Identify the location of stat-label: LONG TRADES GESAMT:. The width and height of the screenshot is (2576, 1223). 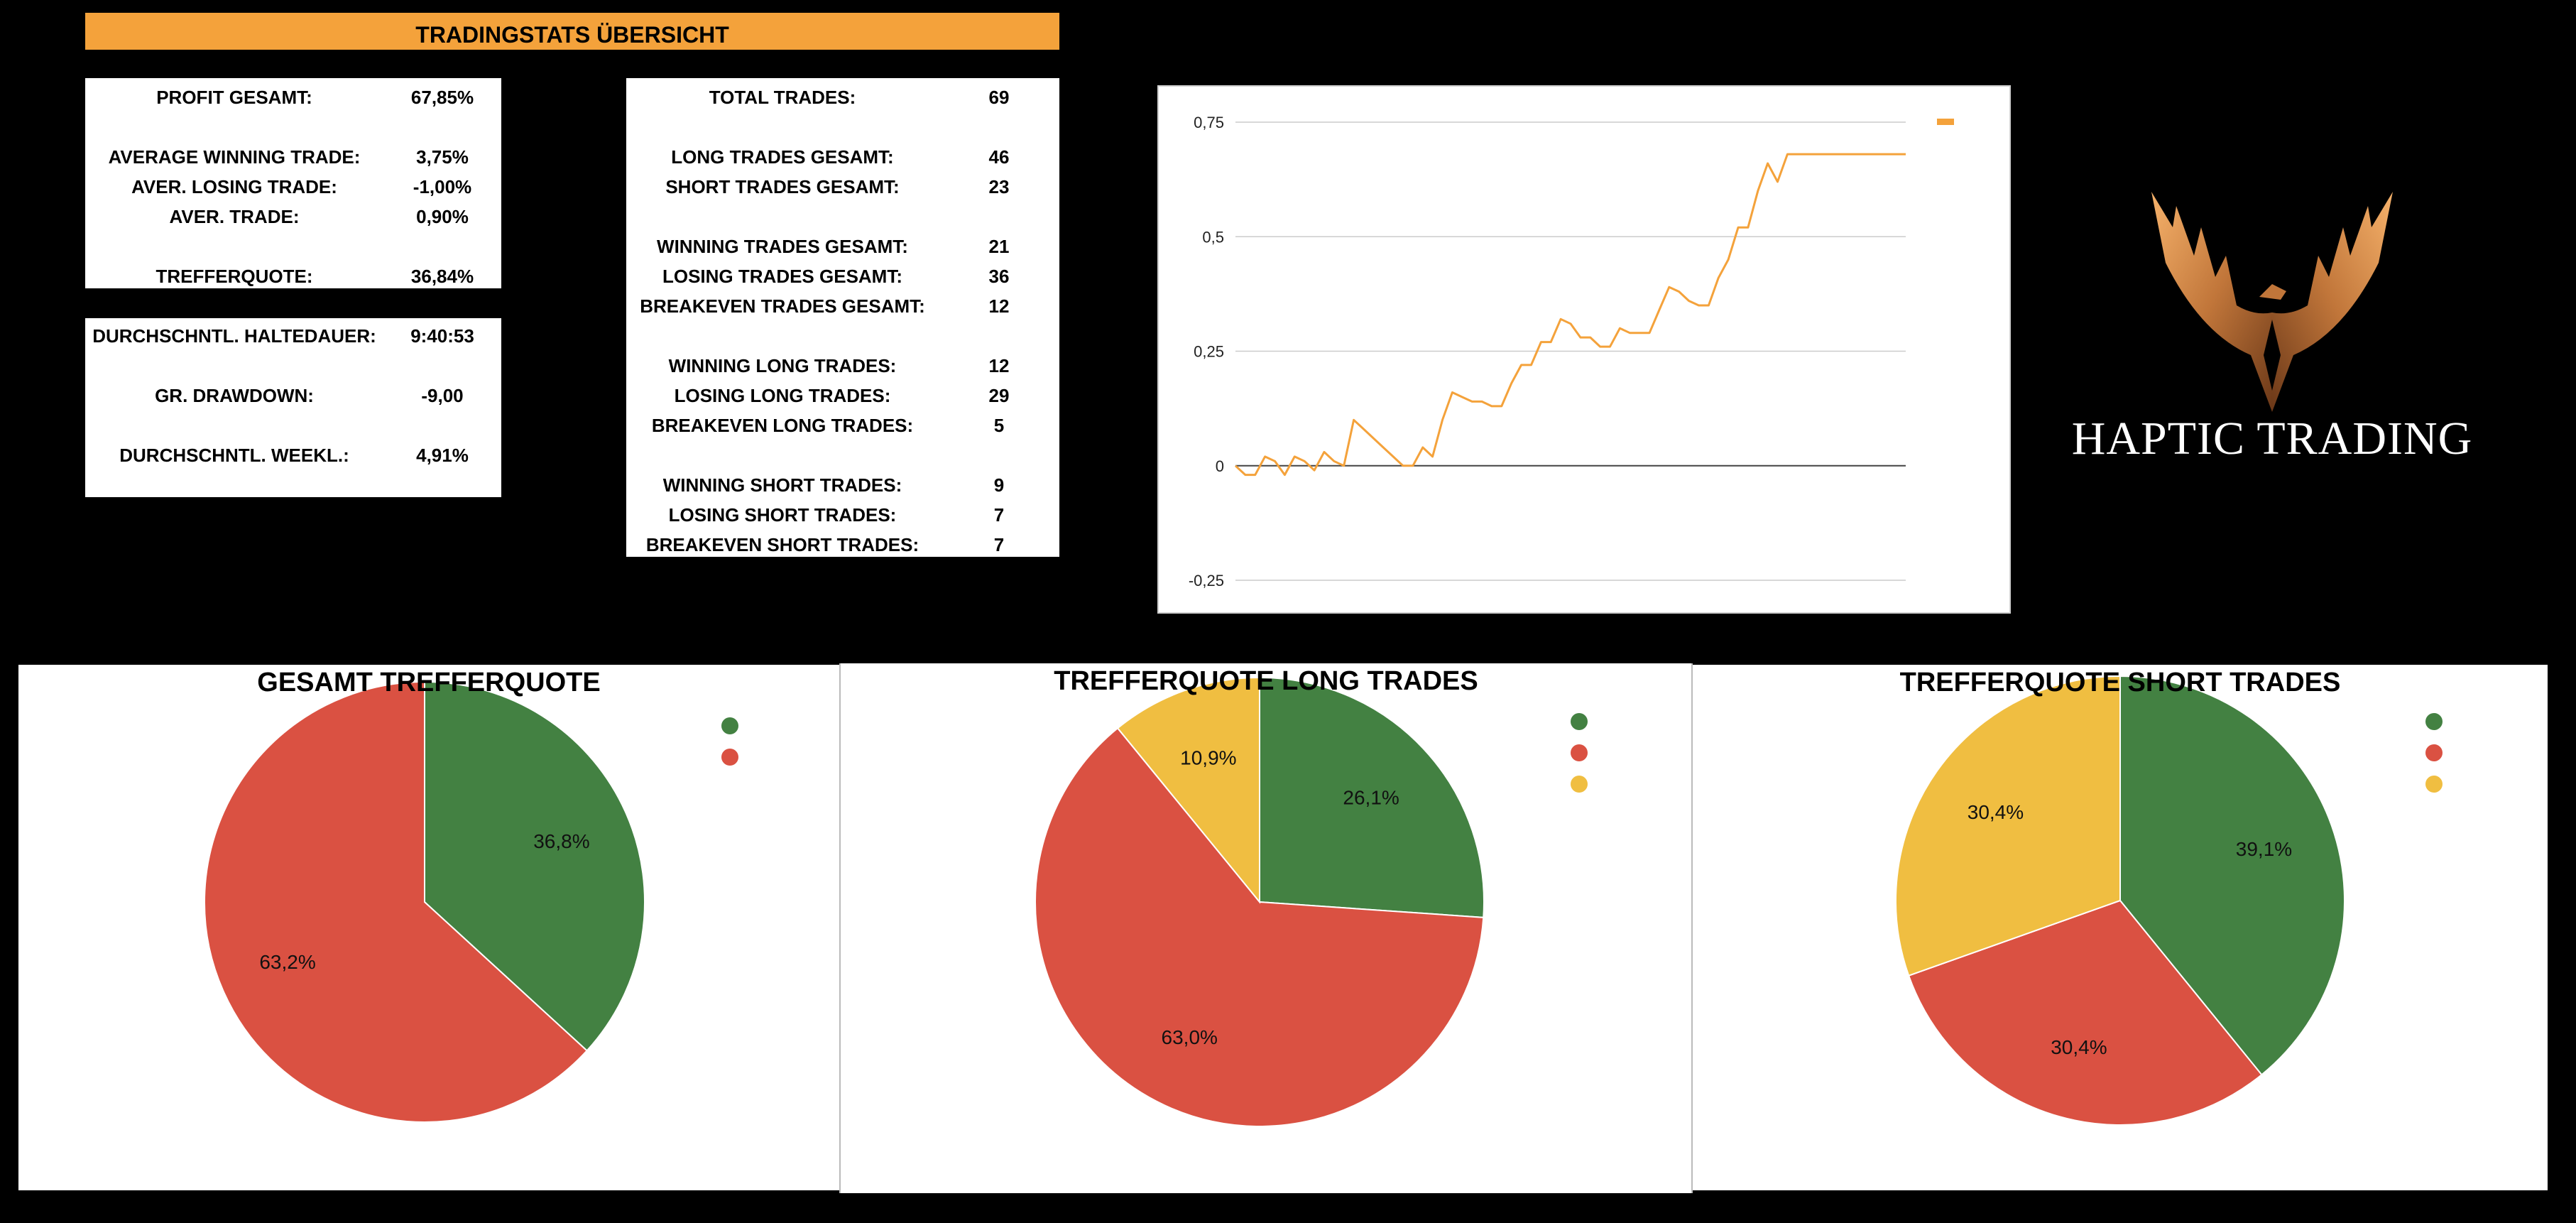
(782, 157).